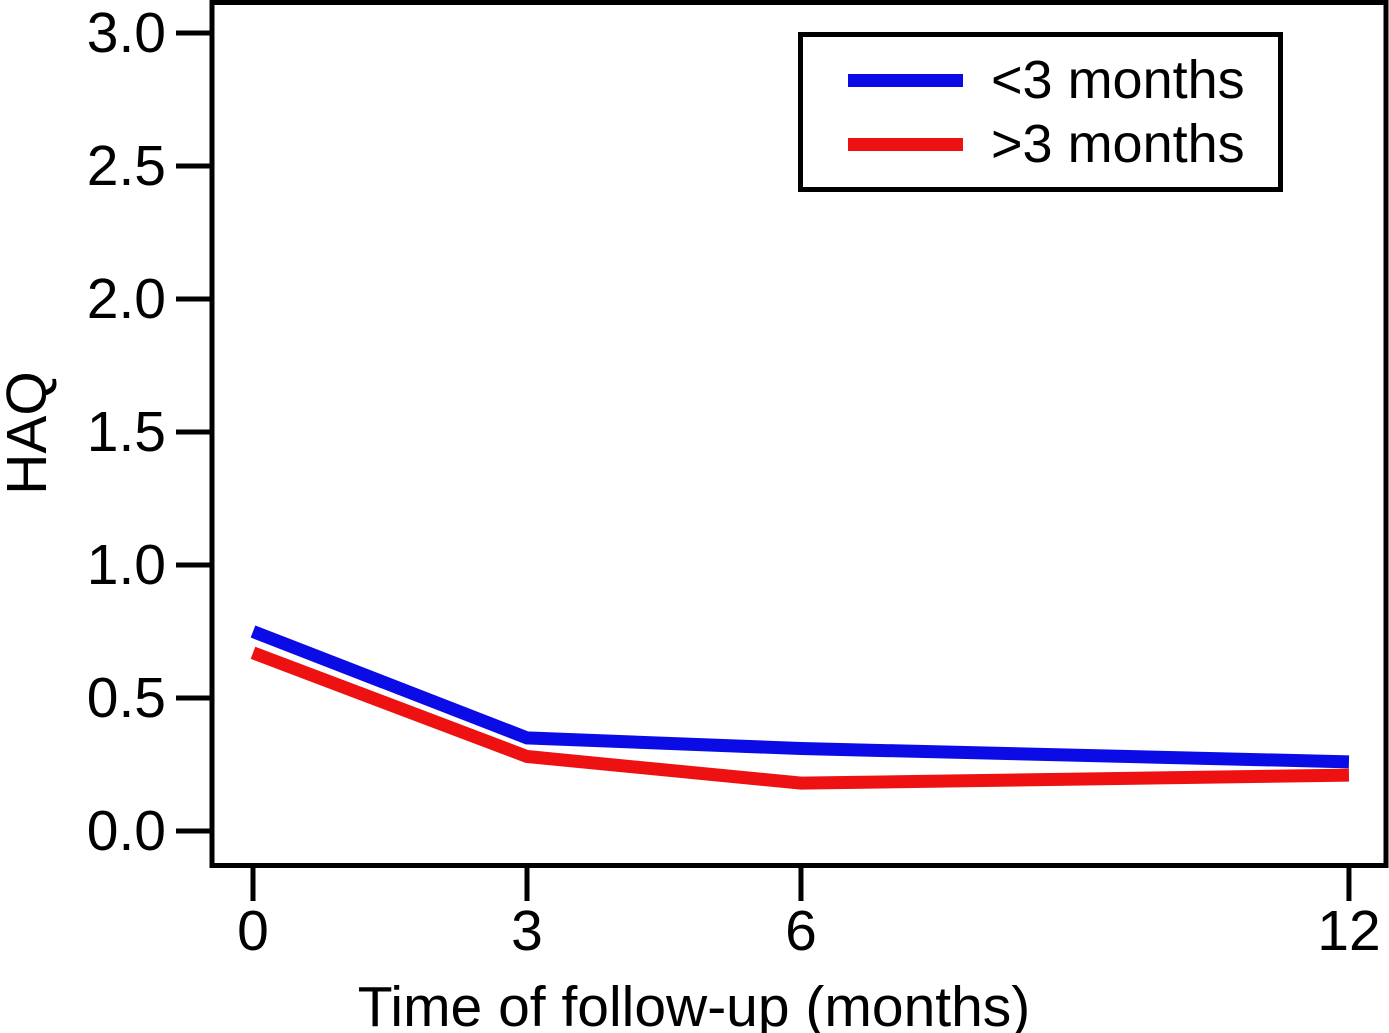 This screenshot has height=1033, width=1389. I want to click on x-tick-label: 3, so click(527, 931).